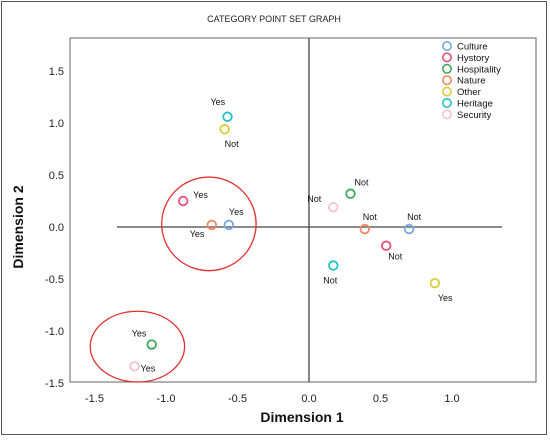 This screenshot has width=550, height=441. I want to click on point-nature-yes: Yes, so click(203, 229).